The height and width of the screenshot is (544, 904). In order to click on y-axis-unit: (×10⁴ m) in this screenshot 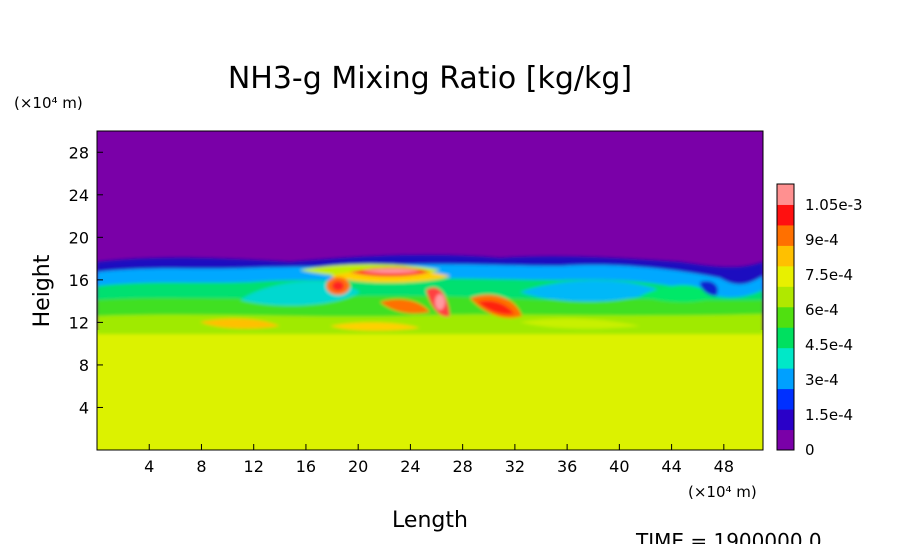, I will do `click(48, 103)`.